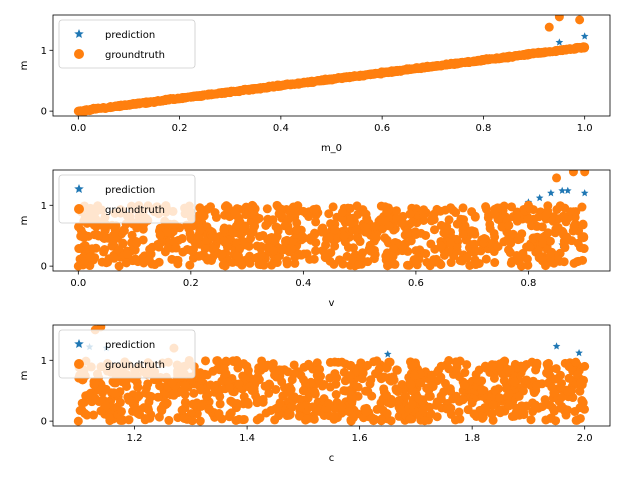 The image size is (640, 480). Describe the element at coordinates (191, 283) in the screenshot. I see `x-tick-label: 0.2` at that location.